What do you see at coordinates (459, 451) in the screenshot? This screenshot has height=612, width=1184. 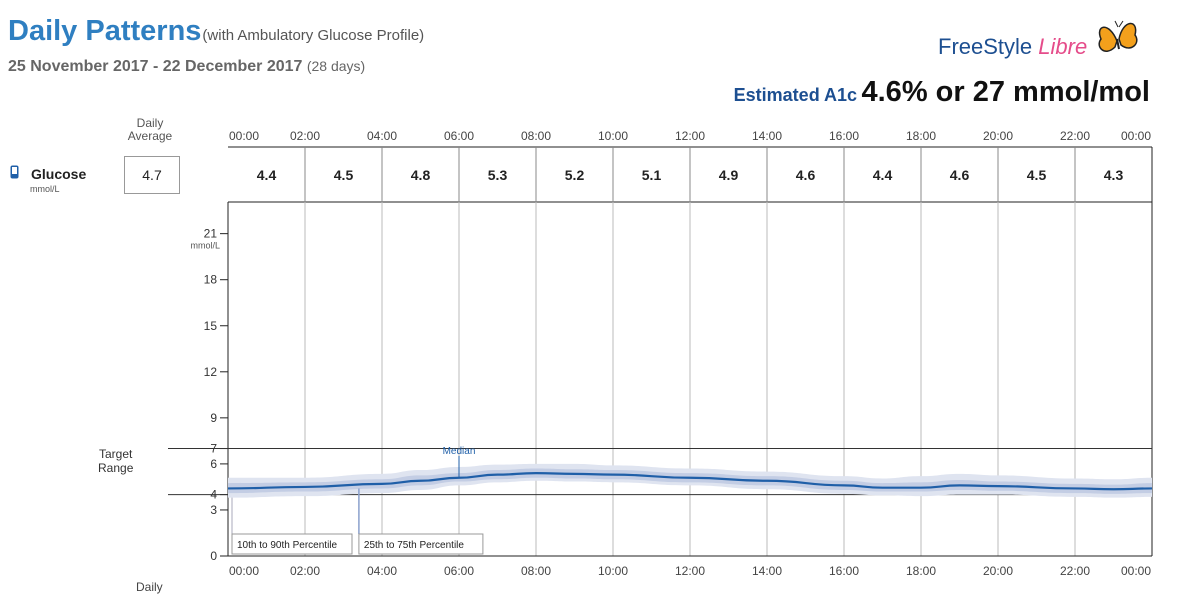 I see `median-annotation: Median` at bounding box center [459, 451].